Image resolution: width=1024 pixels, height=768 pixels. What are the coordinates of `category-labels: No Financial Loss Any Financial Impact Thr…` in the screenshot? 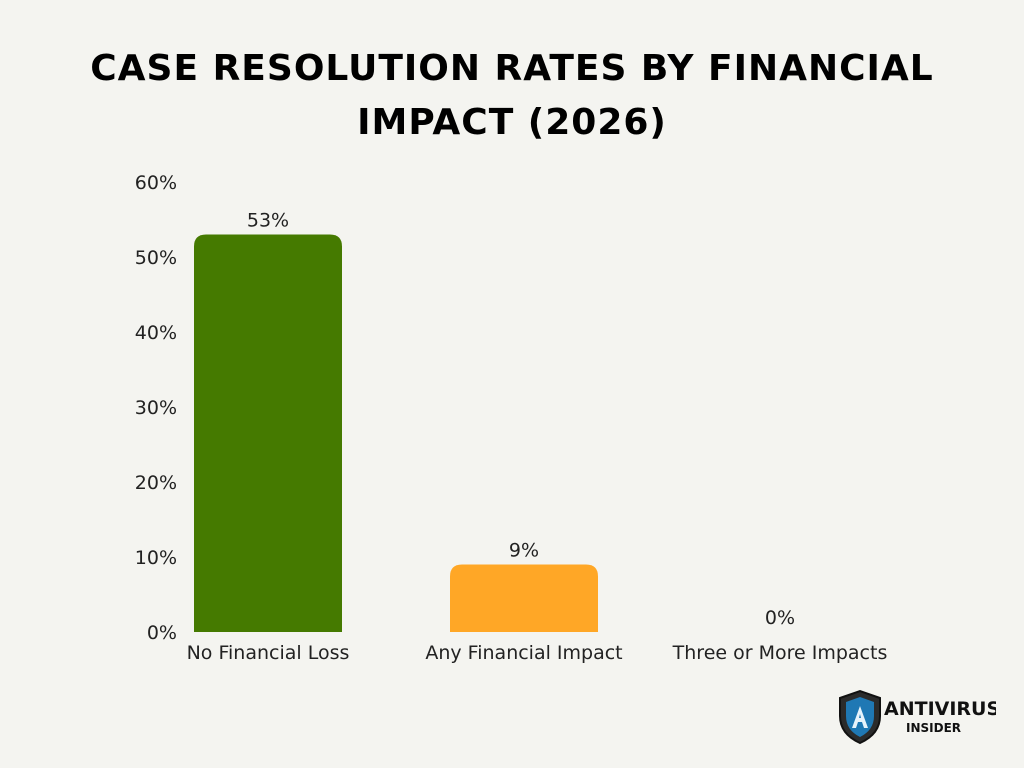 It's located at (537, 653).